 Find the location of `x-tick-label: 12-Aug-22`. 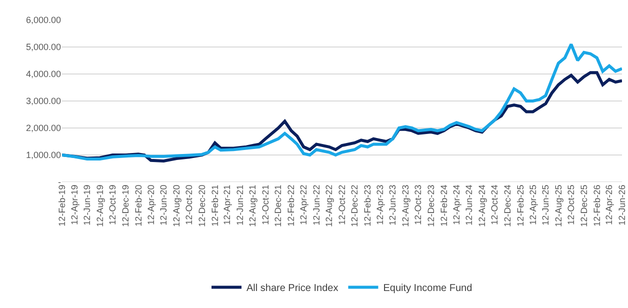

x-tick-label: 12-Aug-22 is located at coordinates (329, 205).